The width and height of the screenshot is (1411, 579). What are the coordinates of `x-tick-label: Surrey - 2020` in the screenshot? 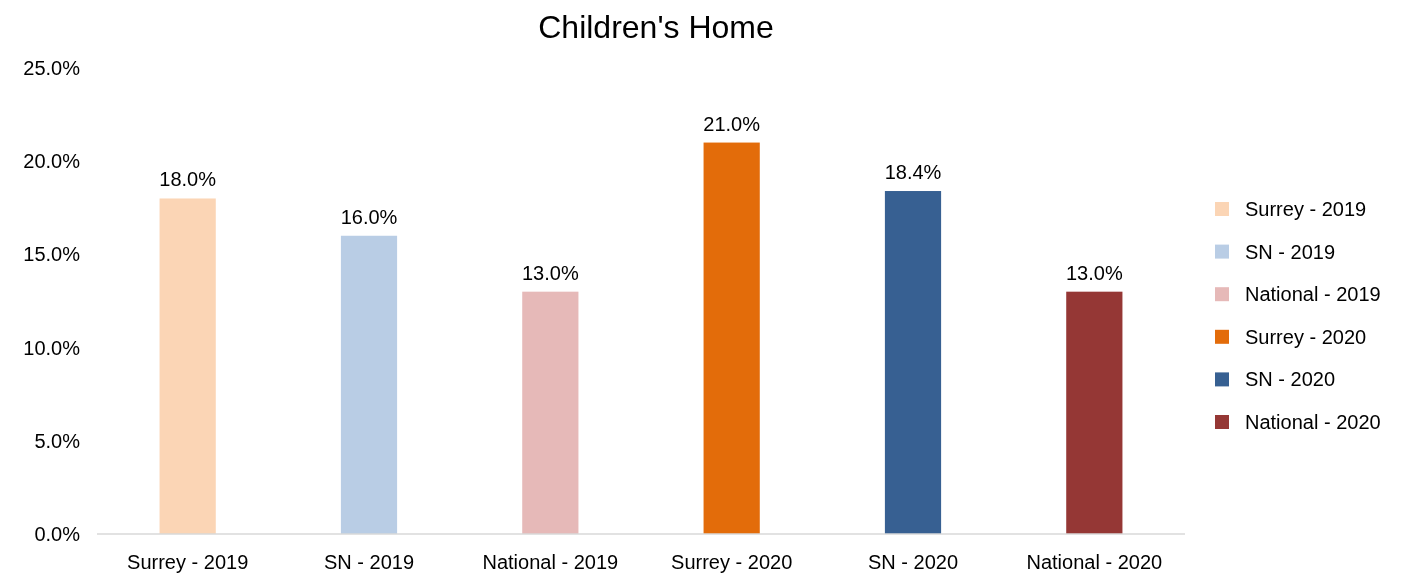 It's located at (732, 562).